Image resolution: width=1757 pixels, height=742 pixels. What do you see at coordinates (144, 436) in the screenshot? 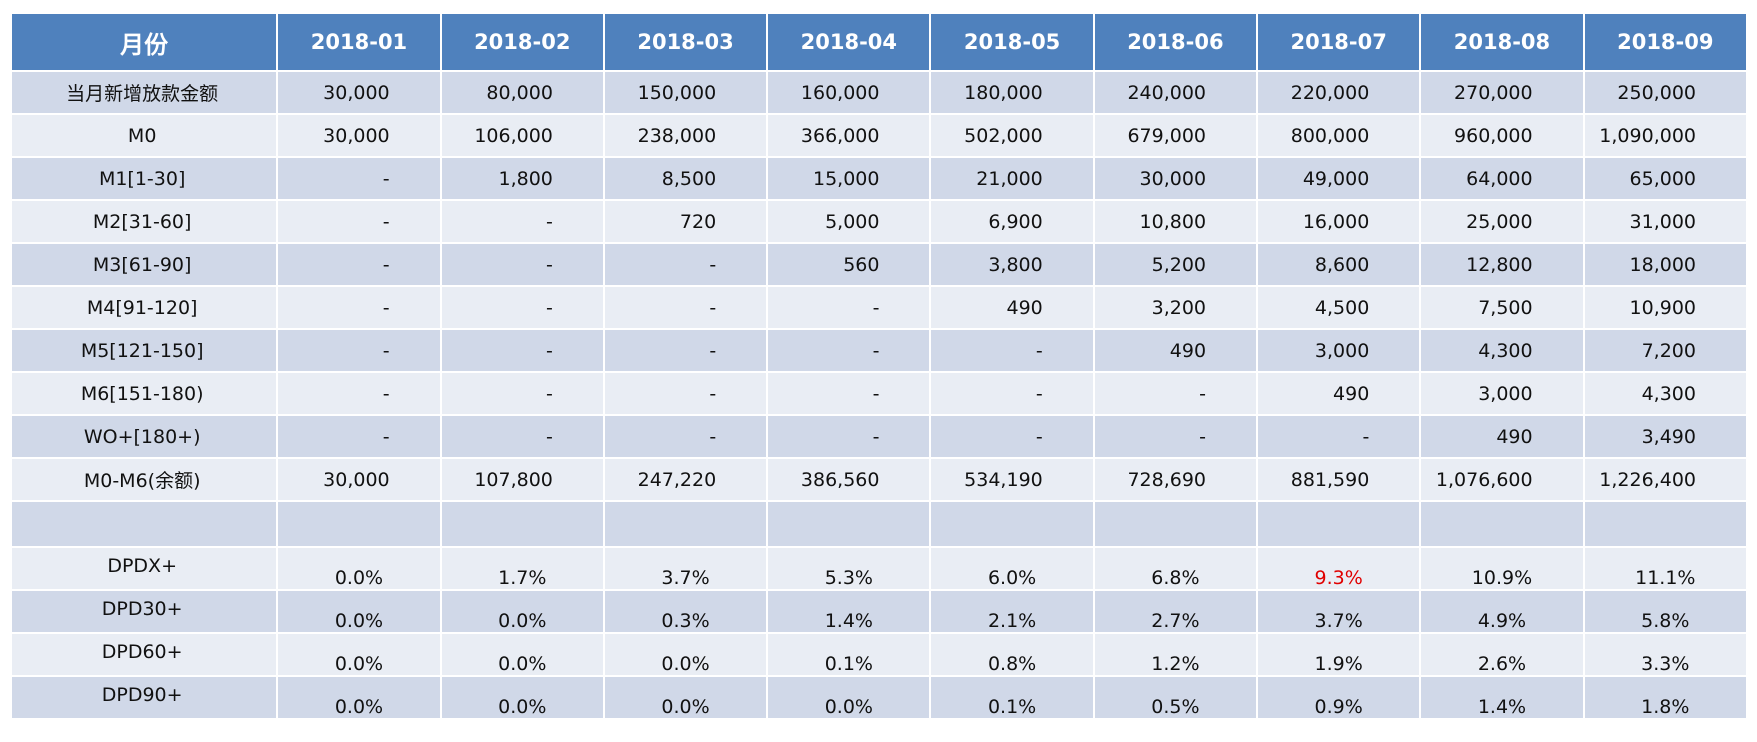
I see `row-label: WO+[180+)` at bounding box center [144, 436].